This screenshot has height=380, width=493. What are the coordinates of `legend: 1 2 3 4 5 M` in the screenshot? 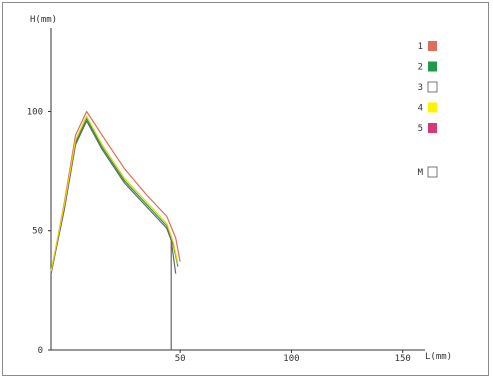 It's located at (428, 109).